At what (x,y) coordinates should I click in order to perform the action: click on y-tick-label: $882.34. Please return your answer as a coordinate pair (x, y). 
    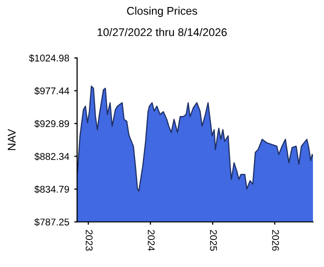
    Looking at the image, I should click on (52, 156).